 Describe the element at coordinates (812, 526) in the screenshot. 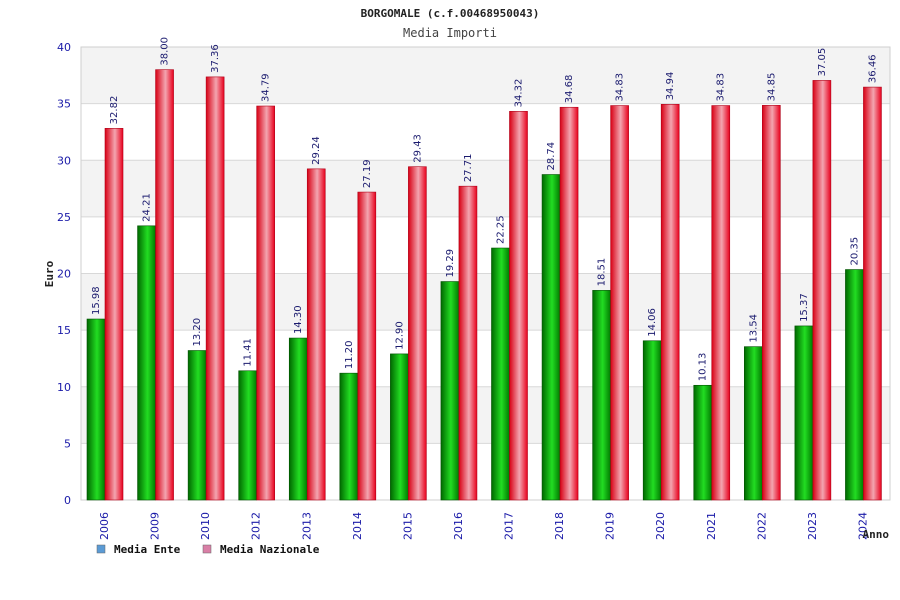

I see `x-tick-label: 2023` at that location.